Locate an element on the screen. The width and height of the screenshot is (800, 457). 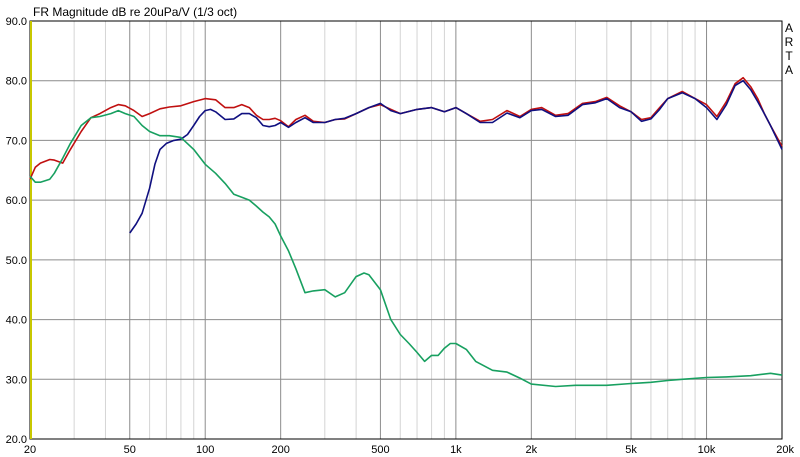
x-tick-label: 20 is located at coordinates (30, 450).